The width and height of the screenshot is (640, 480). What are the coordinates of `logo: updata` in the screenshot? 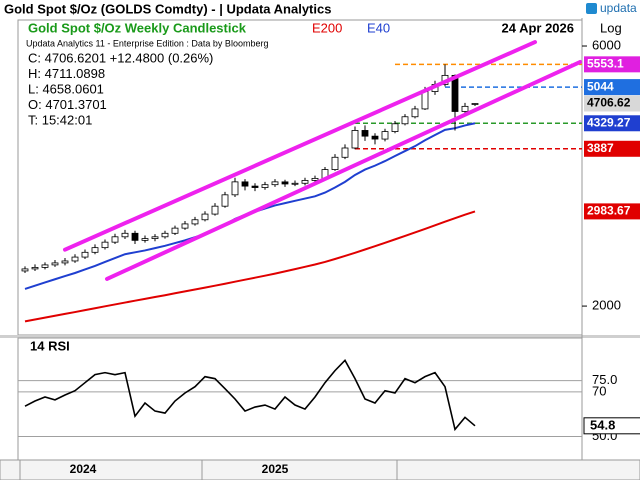 It's located at (618, 8).